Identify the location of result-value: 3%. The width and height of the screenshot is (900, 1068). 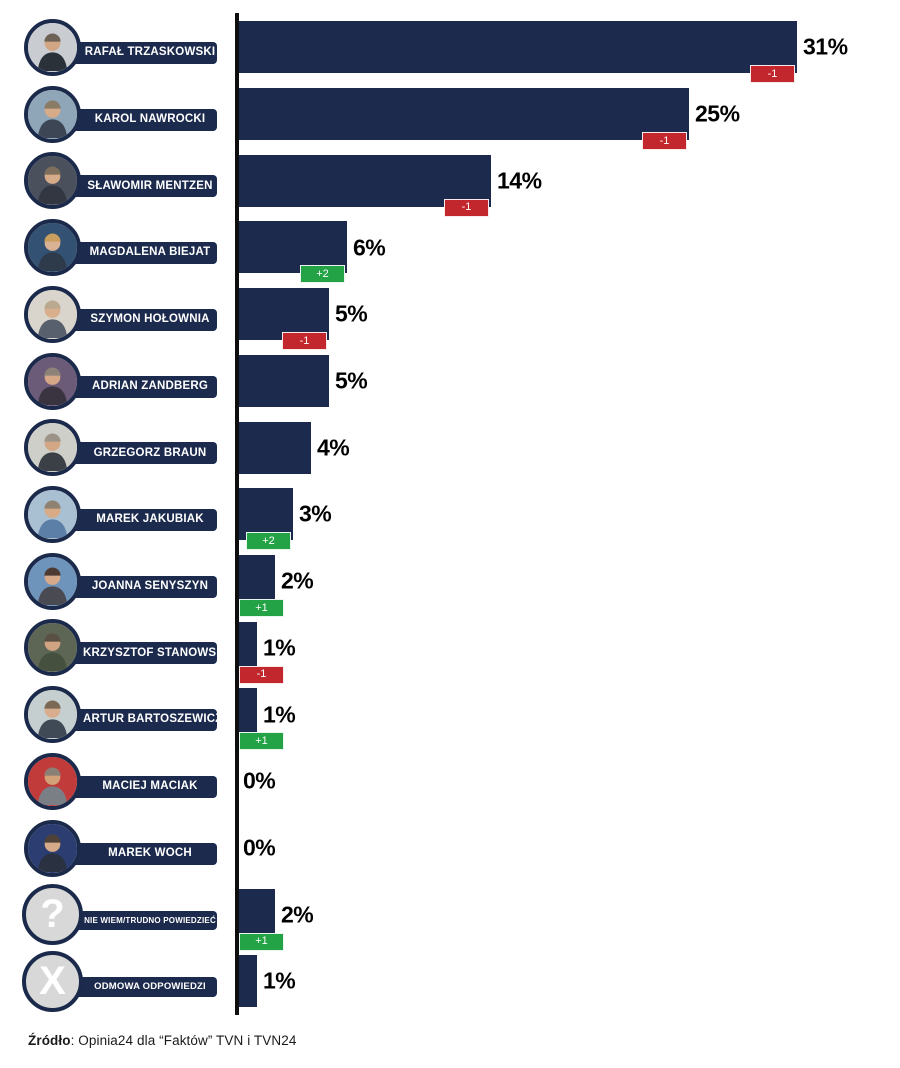
(315, 513).